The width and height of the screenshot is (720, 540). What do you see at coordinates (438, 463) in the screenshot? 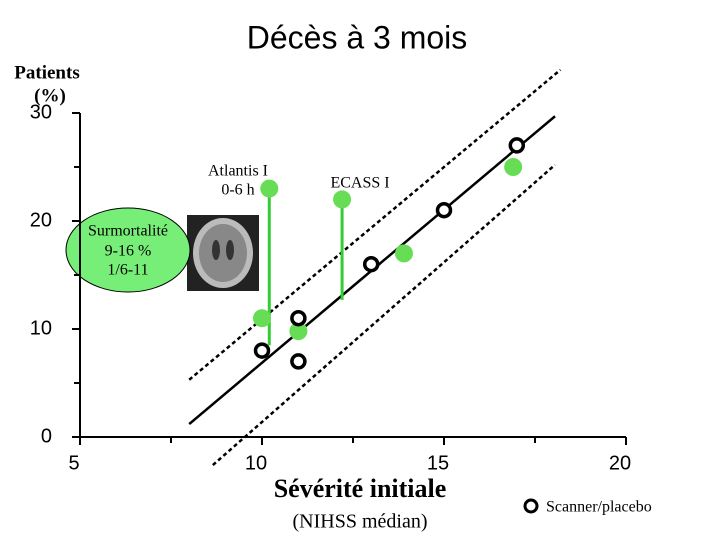
I see `x-tick-label: 15` at bounding box center [438, 463].